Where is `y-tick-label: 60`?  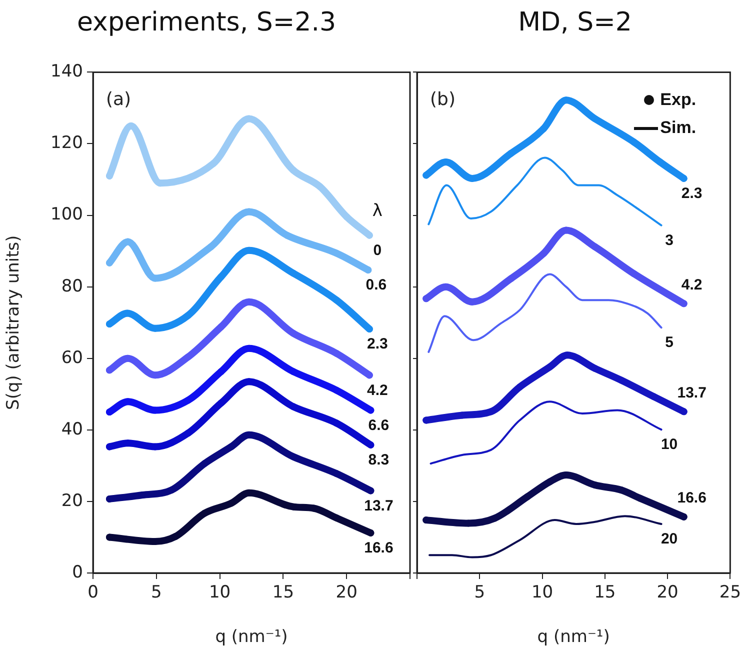 y-tick-label: 60 is located at coordinates (72, 358).